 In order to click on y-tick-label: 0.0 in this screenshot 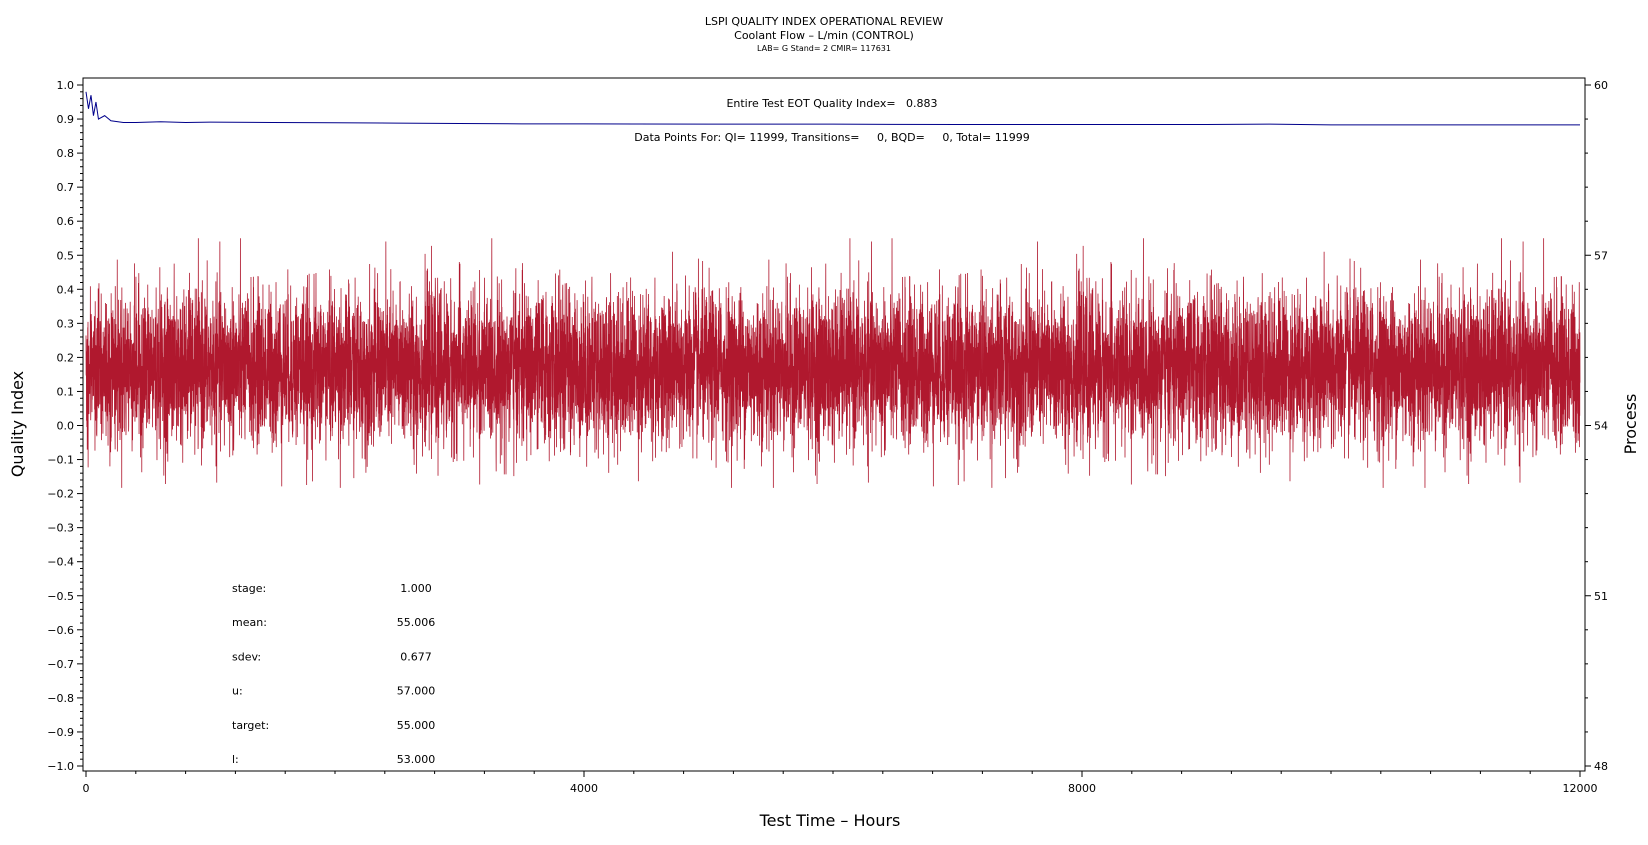, I will do `click(66, 426)`.